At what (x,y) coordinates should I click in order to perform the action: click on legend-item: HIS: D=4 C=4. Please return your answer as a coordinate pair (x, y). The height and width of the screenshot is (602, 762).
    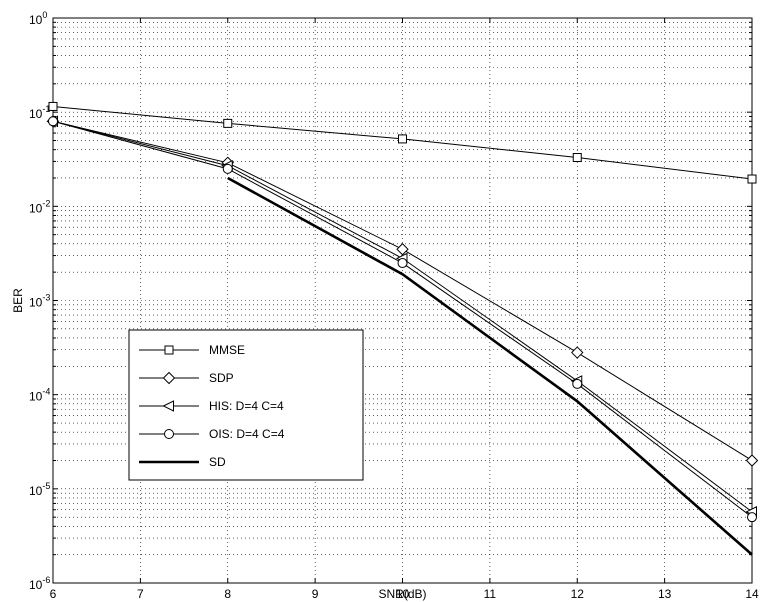
    Looking at the image, I should click on (211, 406).